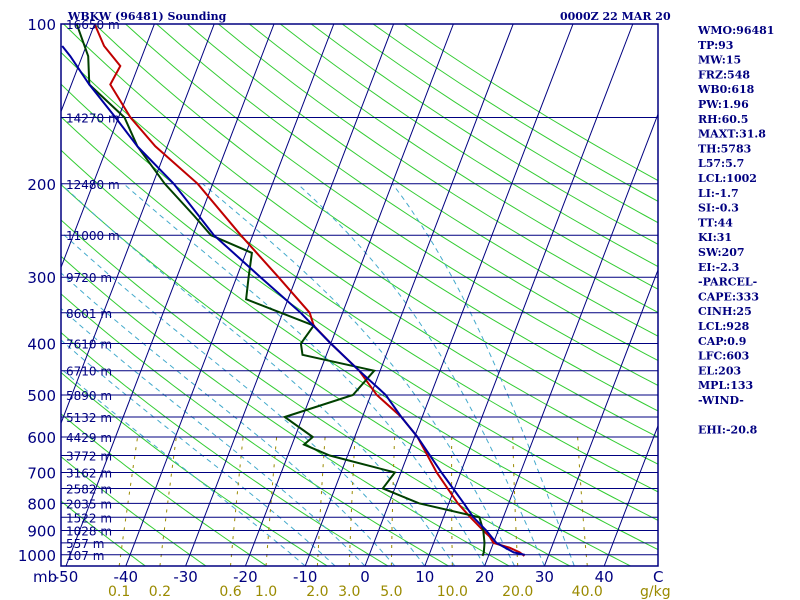 The height and width of the screenshot is (600, 800). Describe the element at coordinates (89, 396) in the screenshot. I see `height-label: 5890 m` at that location.